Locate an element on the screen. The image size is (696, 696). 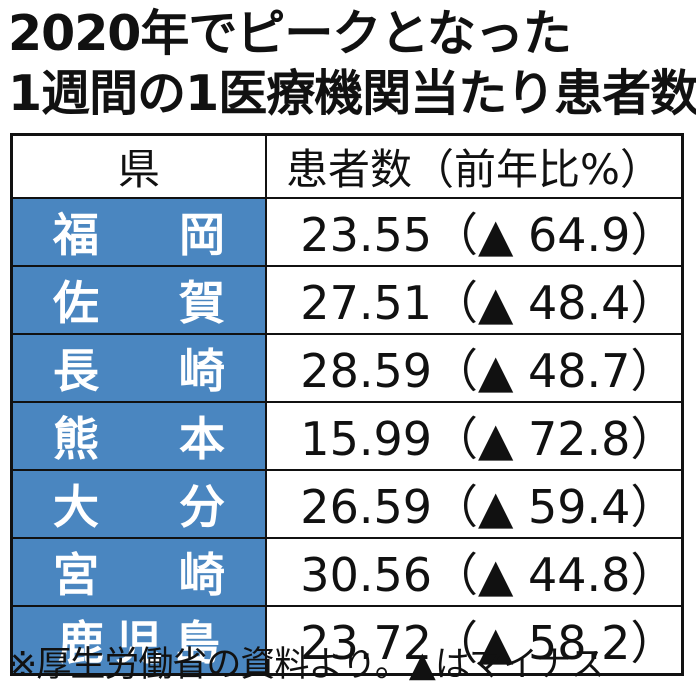
header-row: 県 患者数（前年比%） is located at coordinates (347, 166).